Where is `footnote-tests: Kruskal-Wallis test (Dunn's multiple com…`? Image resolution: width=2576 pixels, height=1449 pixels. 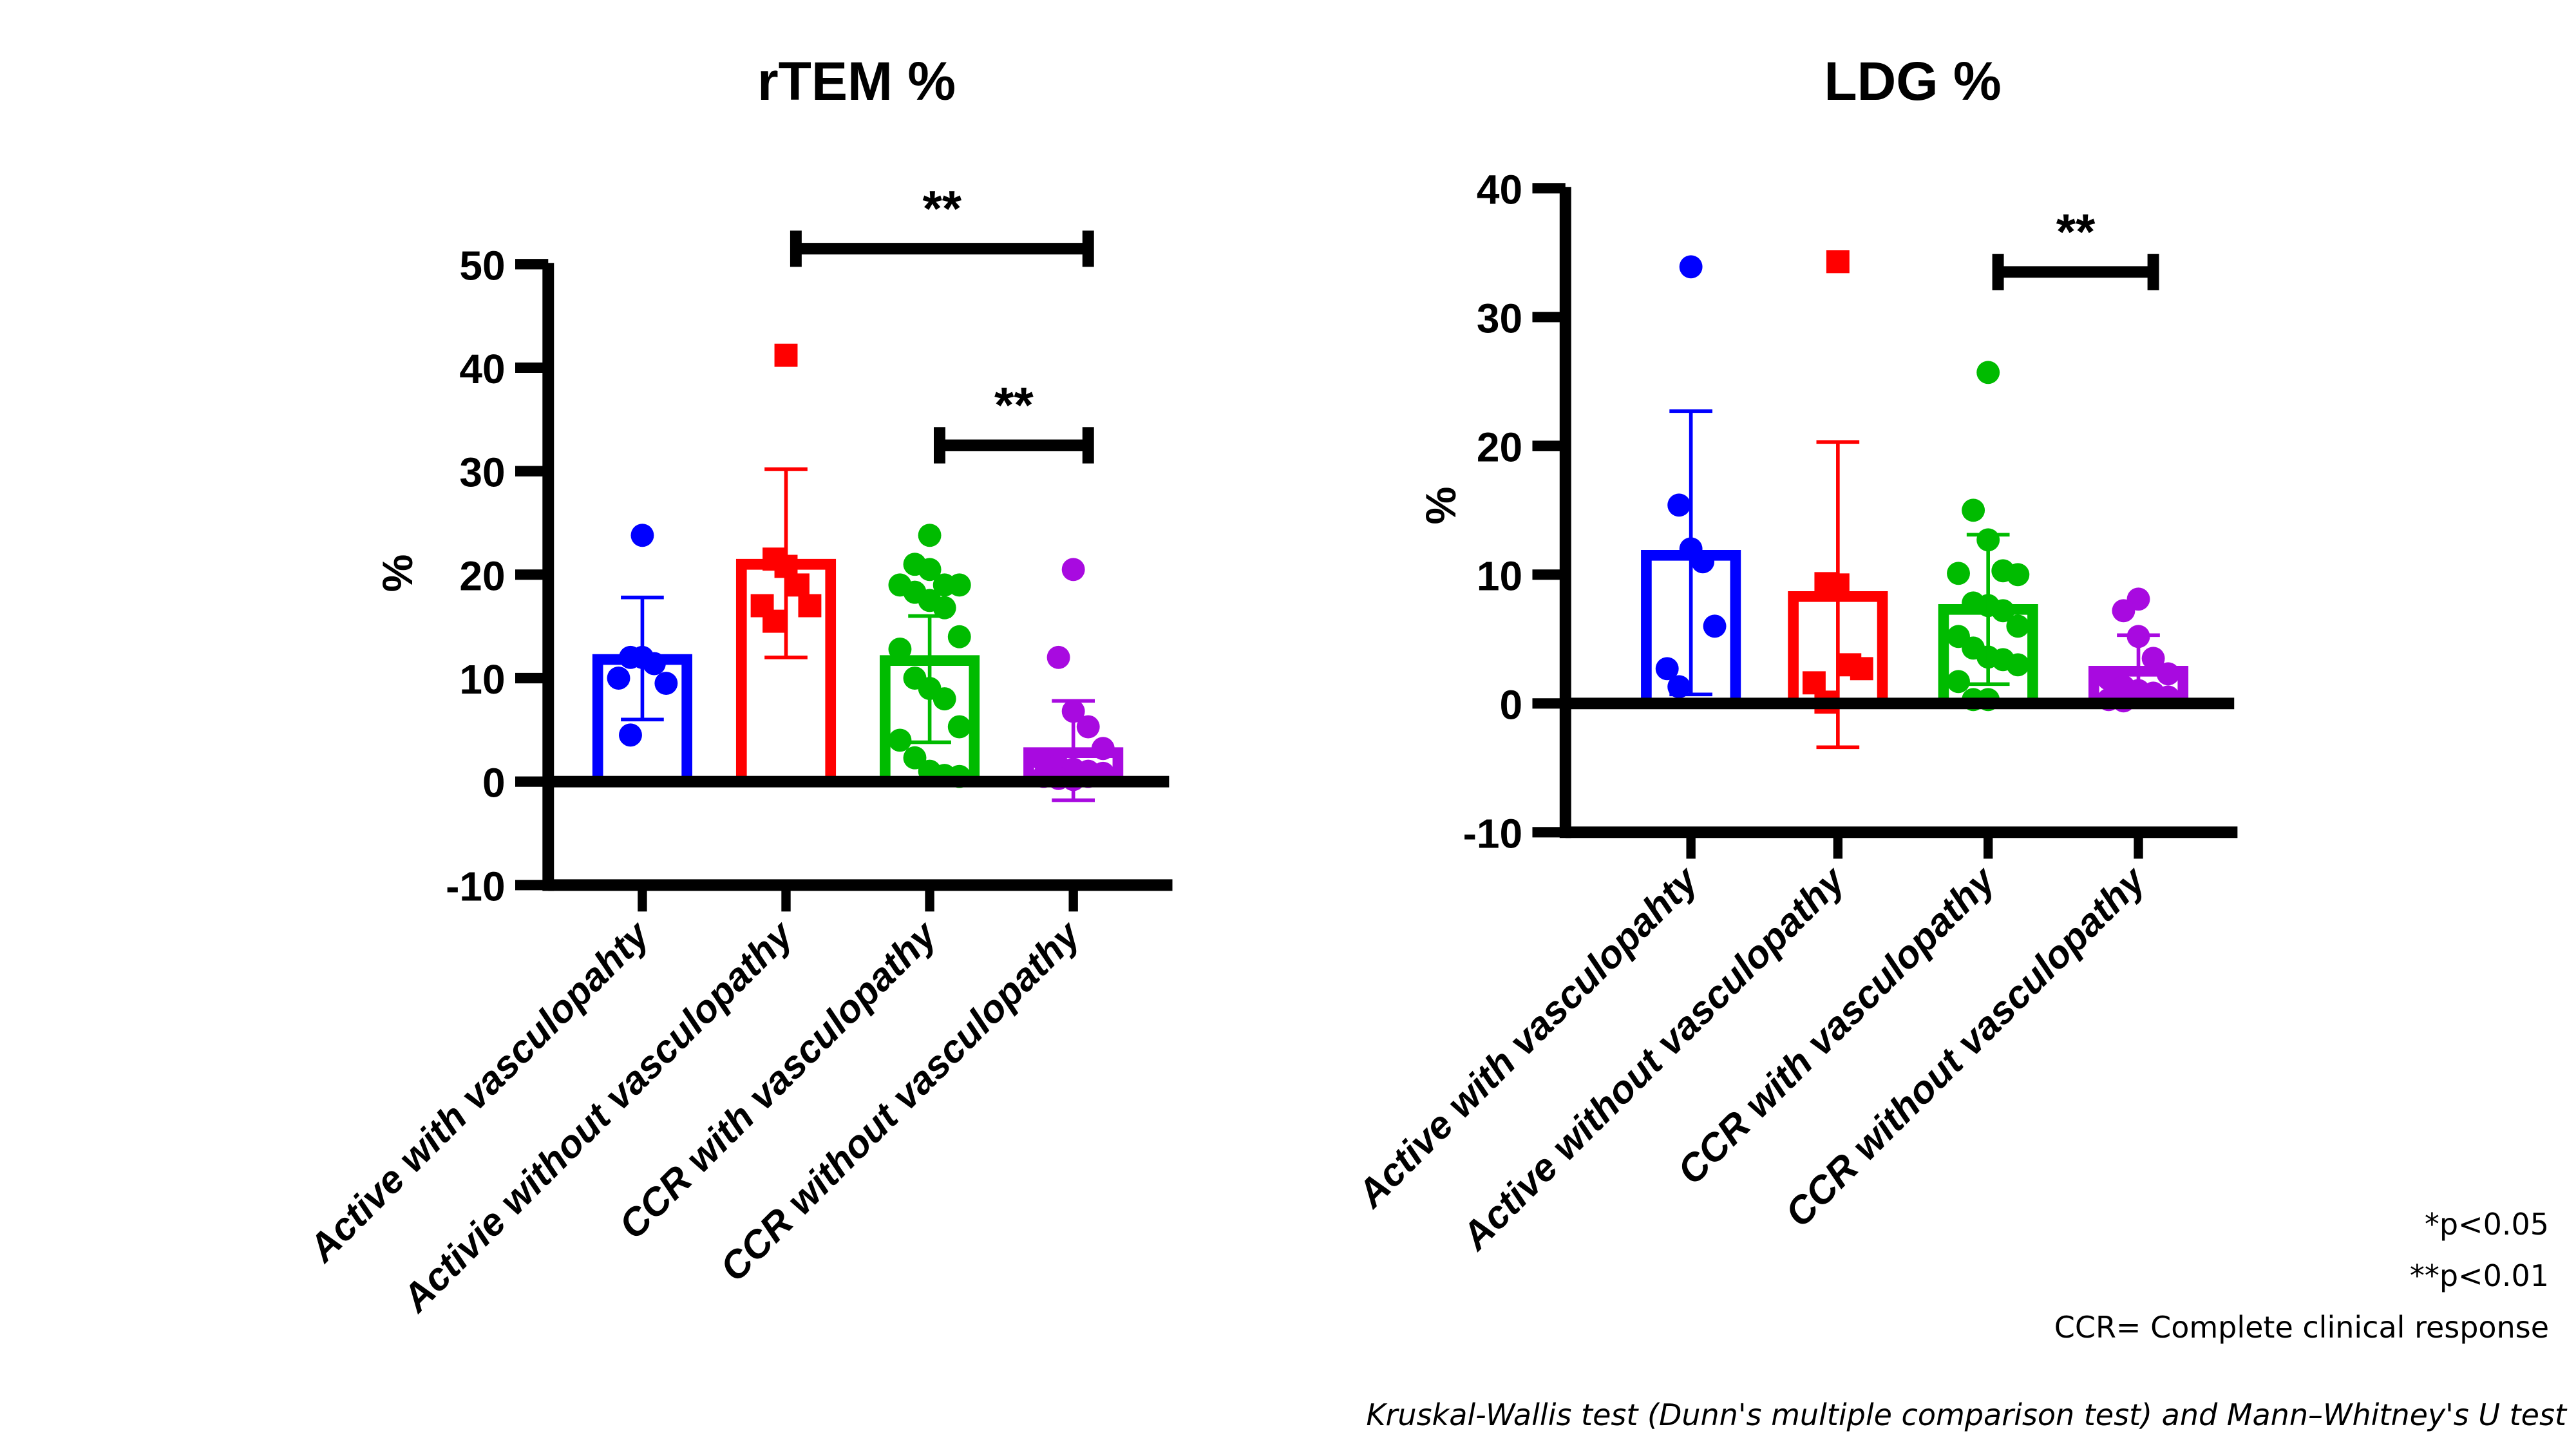 footnote-tests: Kruskal-Wallis test (Dunn's multiple com… is located at coordinates (1967, 1415).